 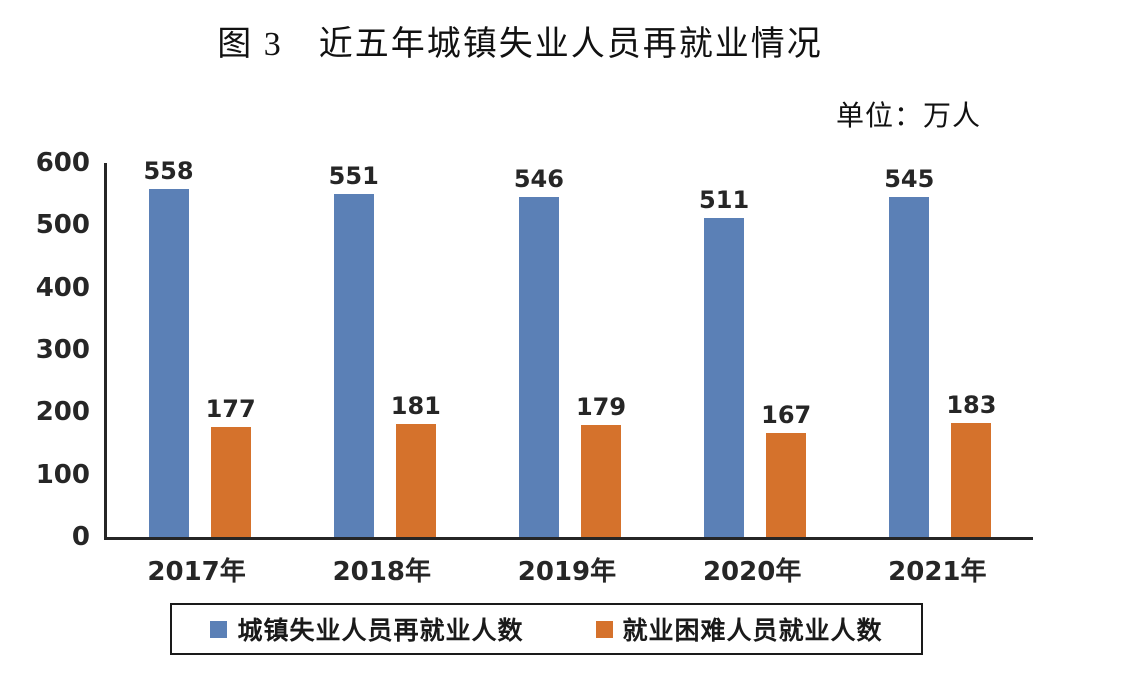 I want to click on x-category-label: 2019年, so click(x=567, y=572).